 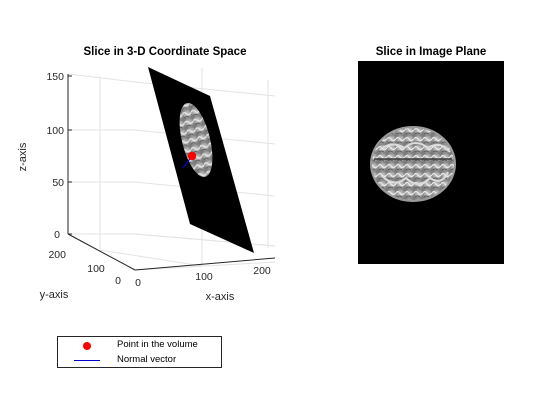 What do you see at coordinates (220, 297) in the screenshot?
I see `x-axis-label: x-axis` at bounding box center [220, 297].